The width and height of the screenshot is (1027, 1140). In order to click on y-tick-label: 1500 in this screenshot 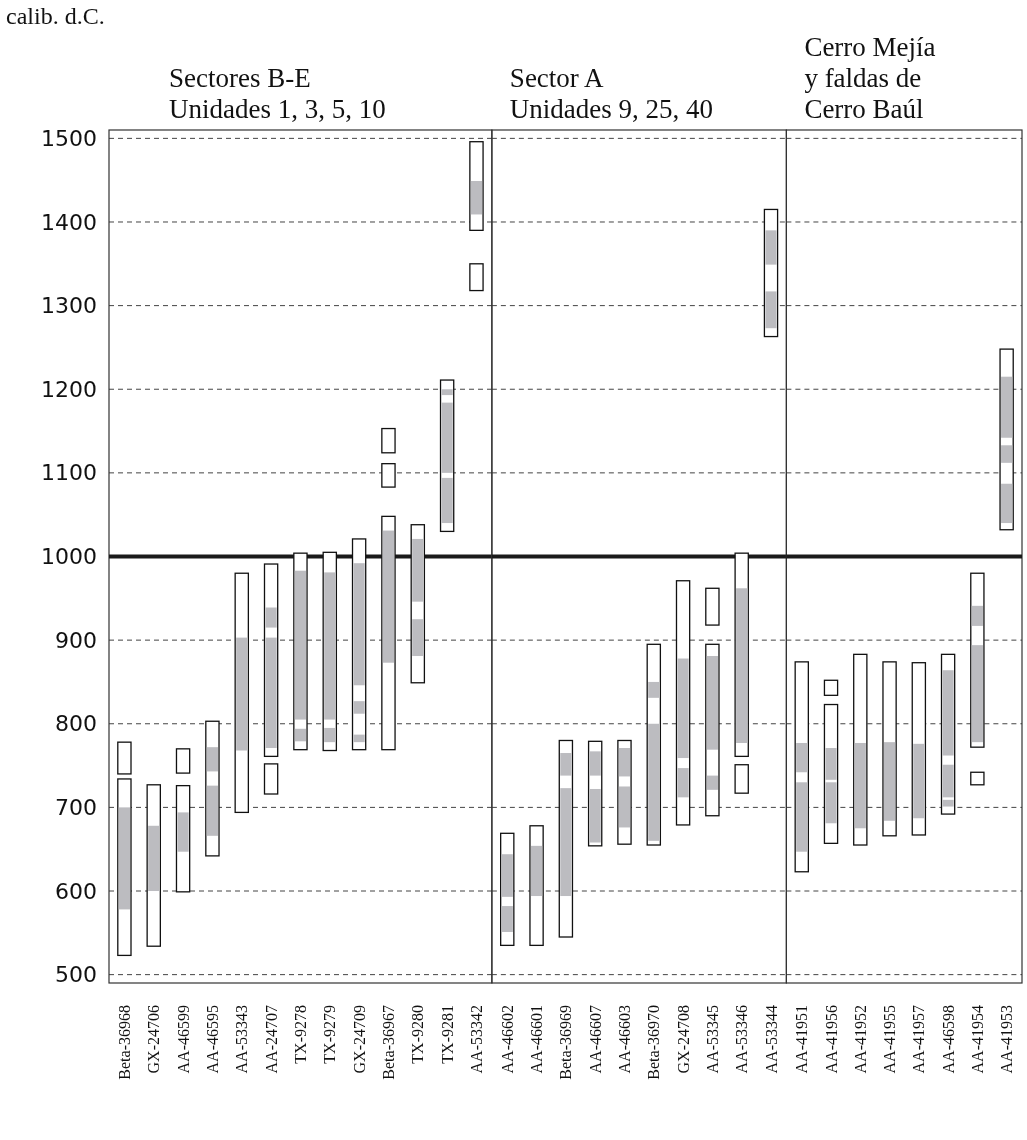, I will do `click(69, 138)`.